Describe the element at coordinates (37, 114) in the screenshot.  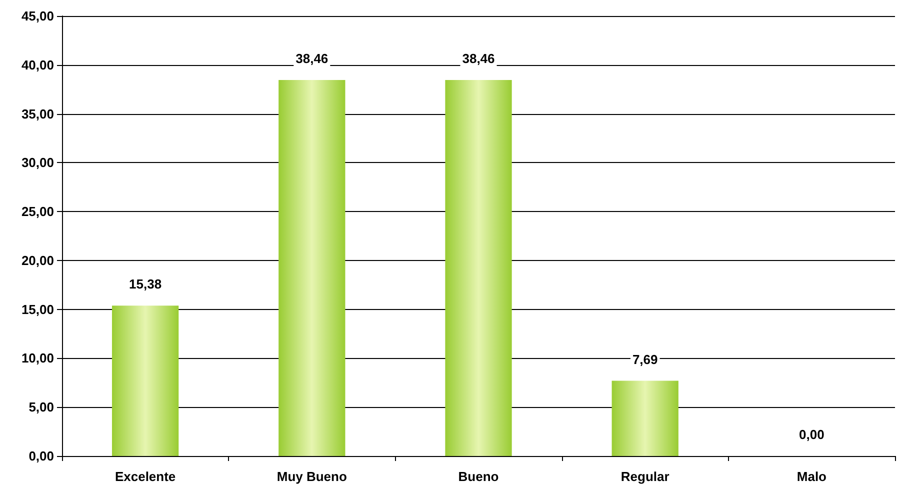
I see `y-tick-label: 35,00` at that location.